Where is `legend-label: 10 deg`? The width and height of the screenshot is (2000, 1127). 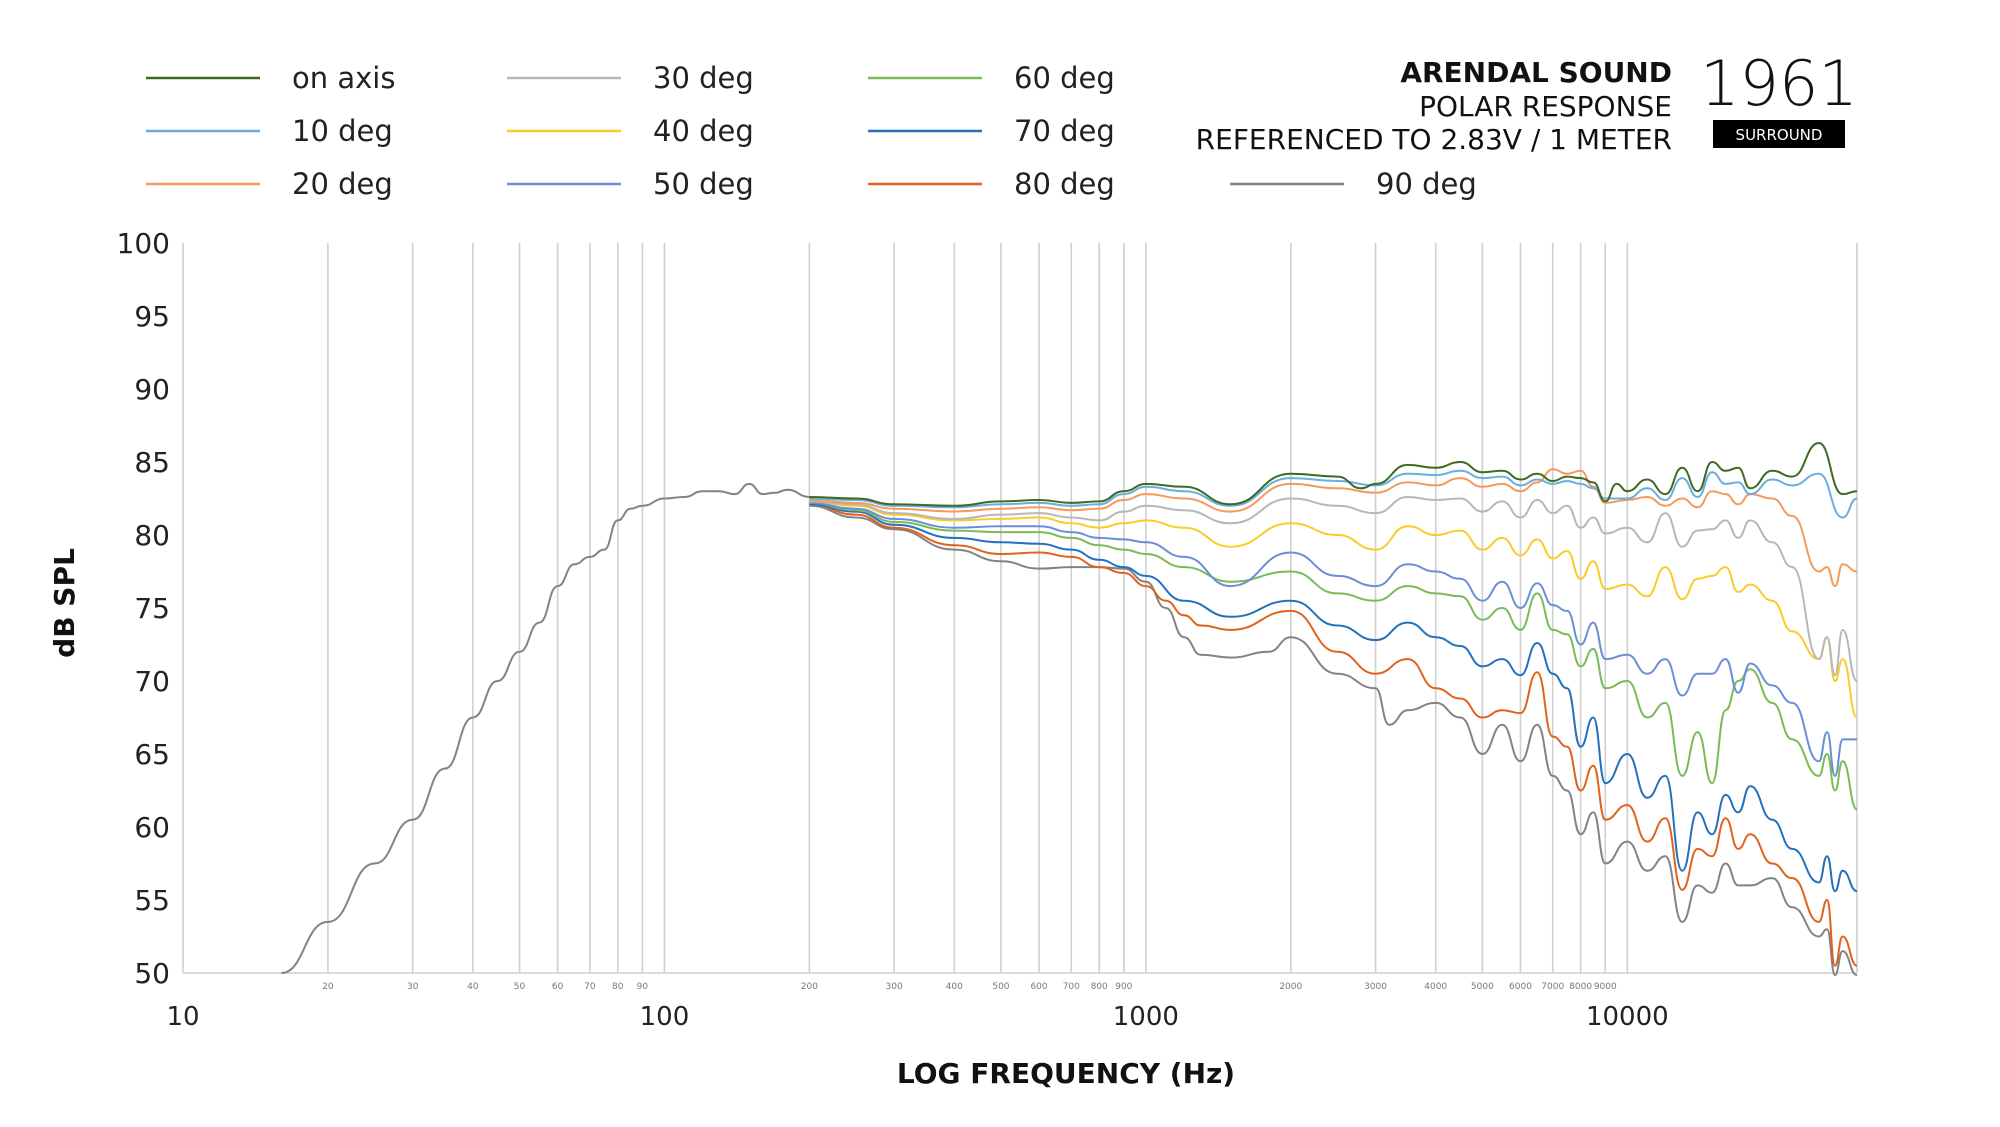 legend-label: 10 deg is located at coordinates (342, 131).